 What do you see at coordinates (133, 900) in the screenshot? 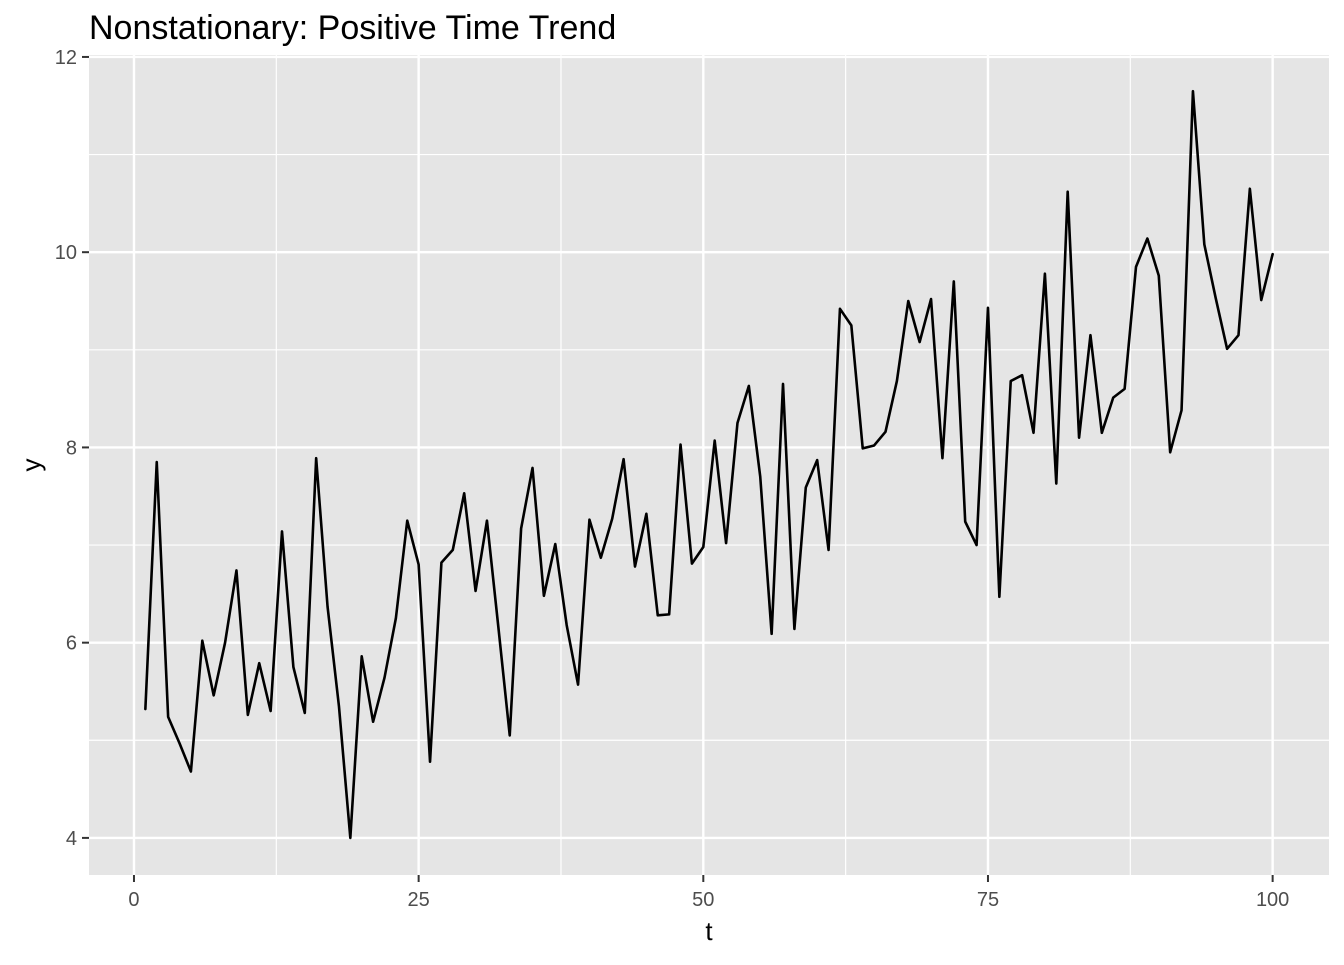
I see `x-tick-label-0: 0` at bounding box center [133, 900].